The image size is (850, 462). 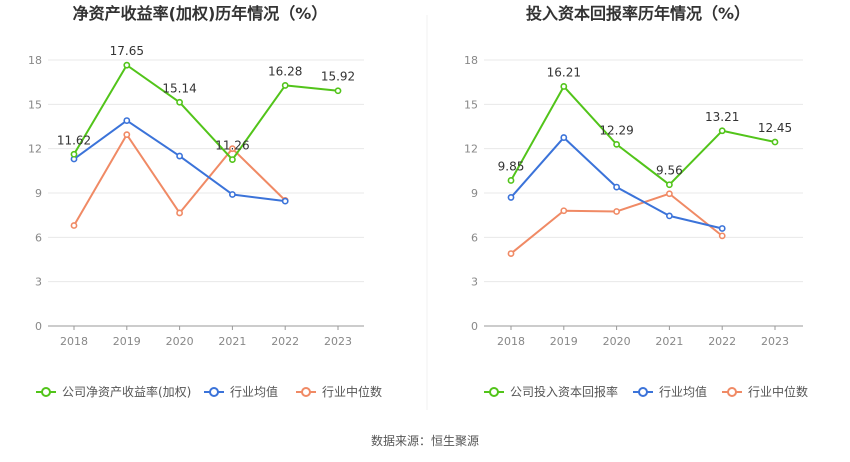 What do you see at coordinates (638, 13) in the screenshot?
I see `chart-title: 投入资本回报率历年情况（%）` at bounding box center [638, 13].